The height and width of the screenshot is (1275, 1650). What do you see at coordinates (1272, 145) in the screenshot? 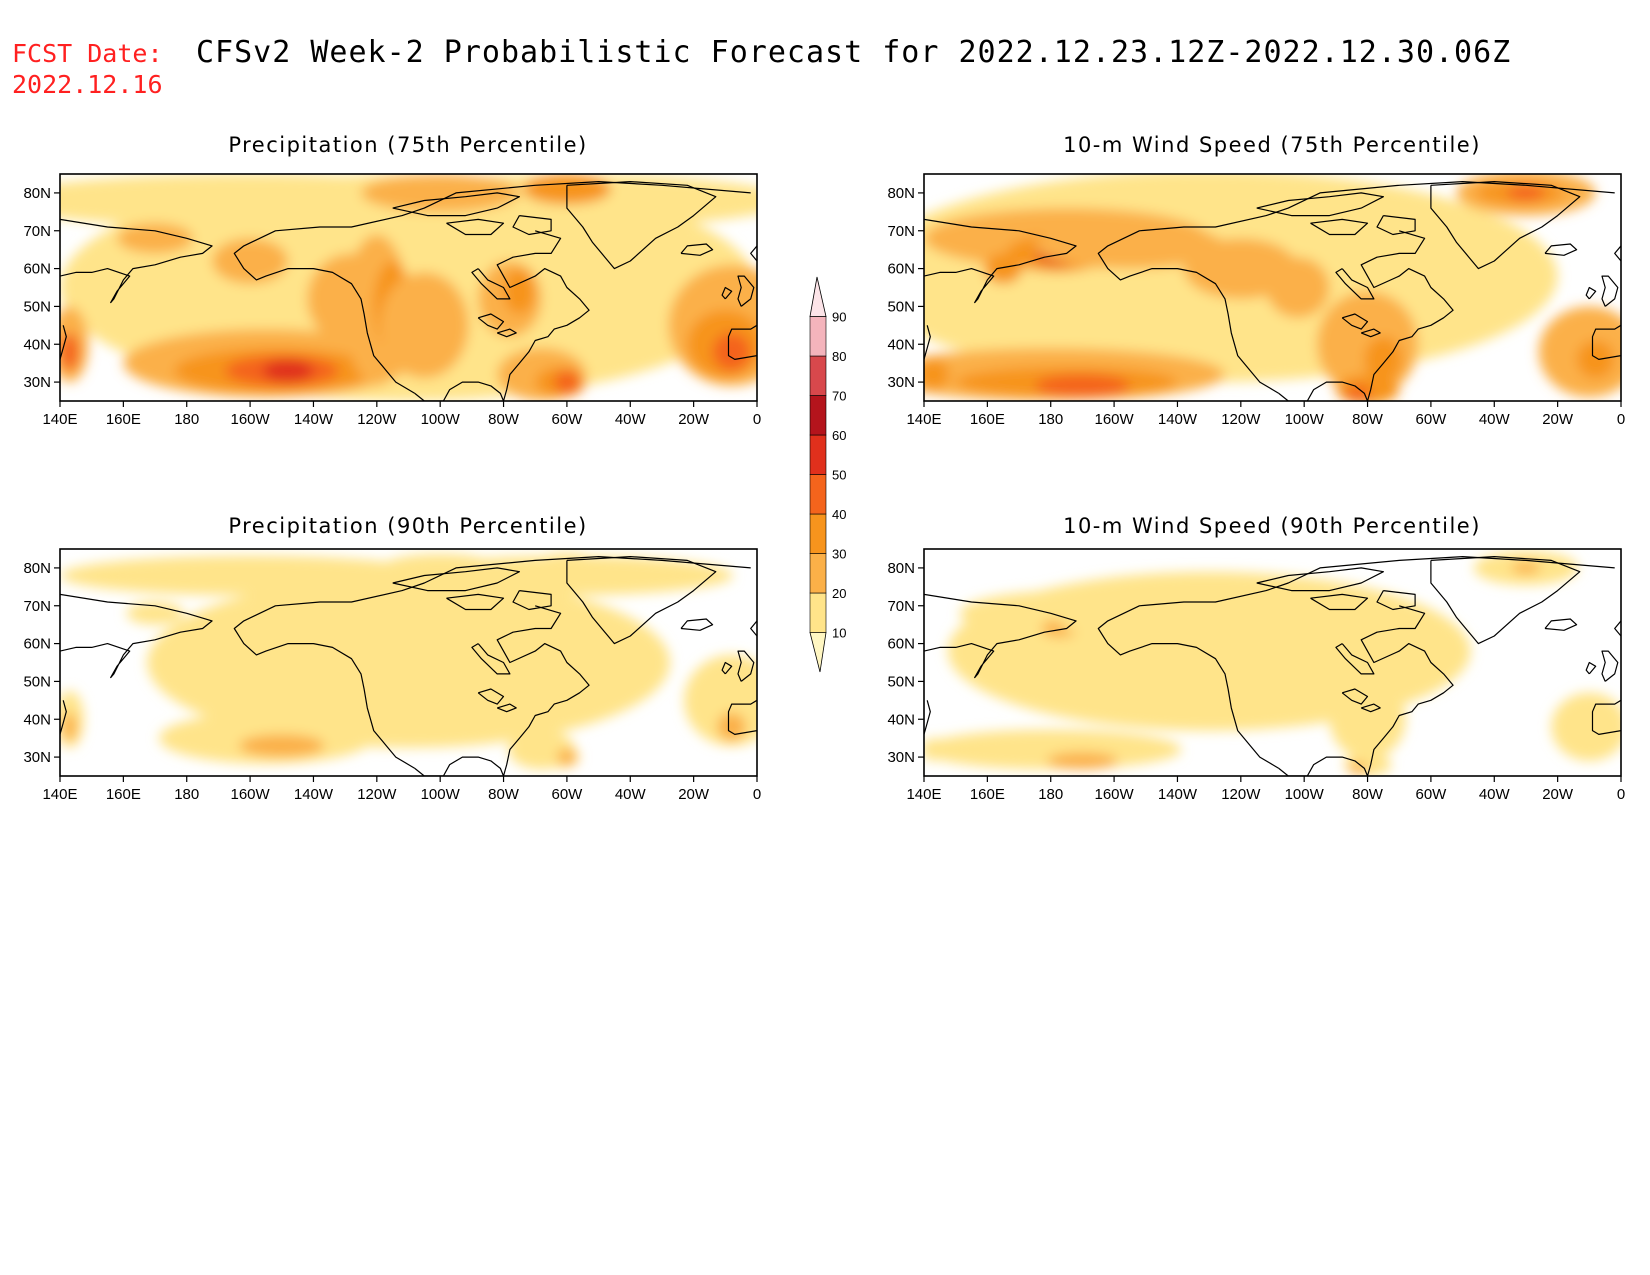
I see `panel-title-wind75: 10-m Wind Speed (75th Percentile)` at bounding box center [1272, 145].